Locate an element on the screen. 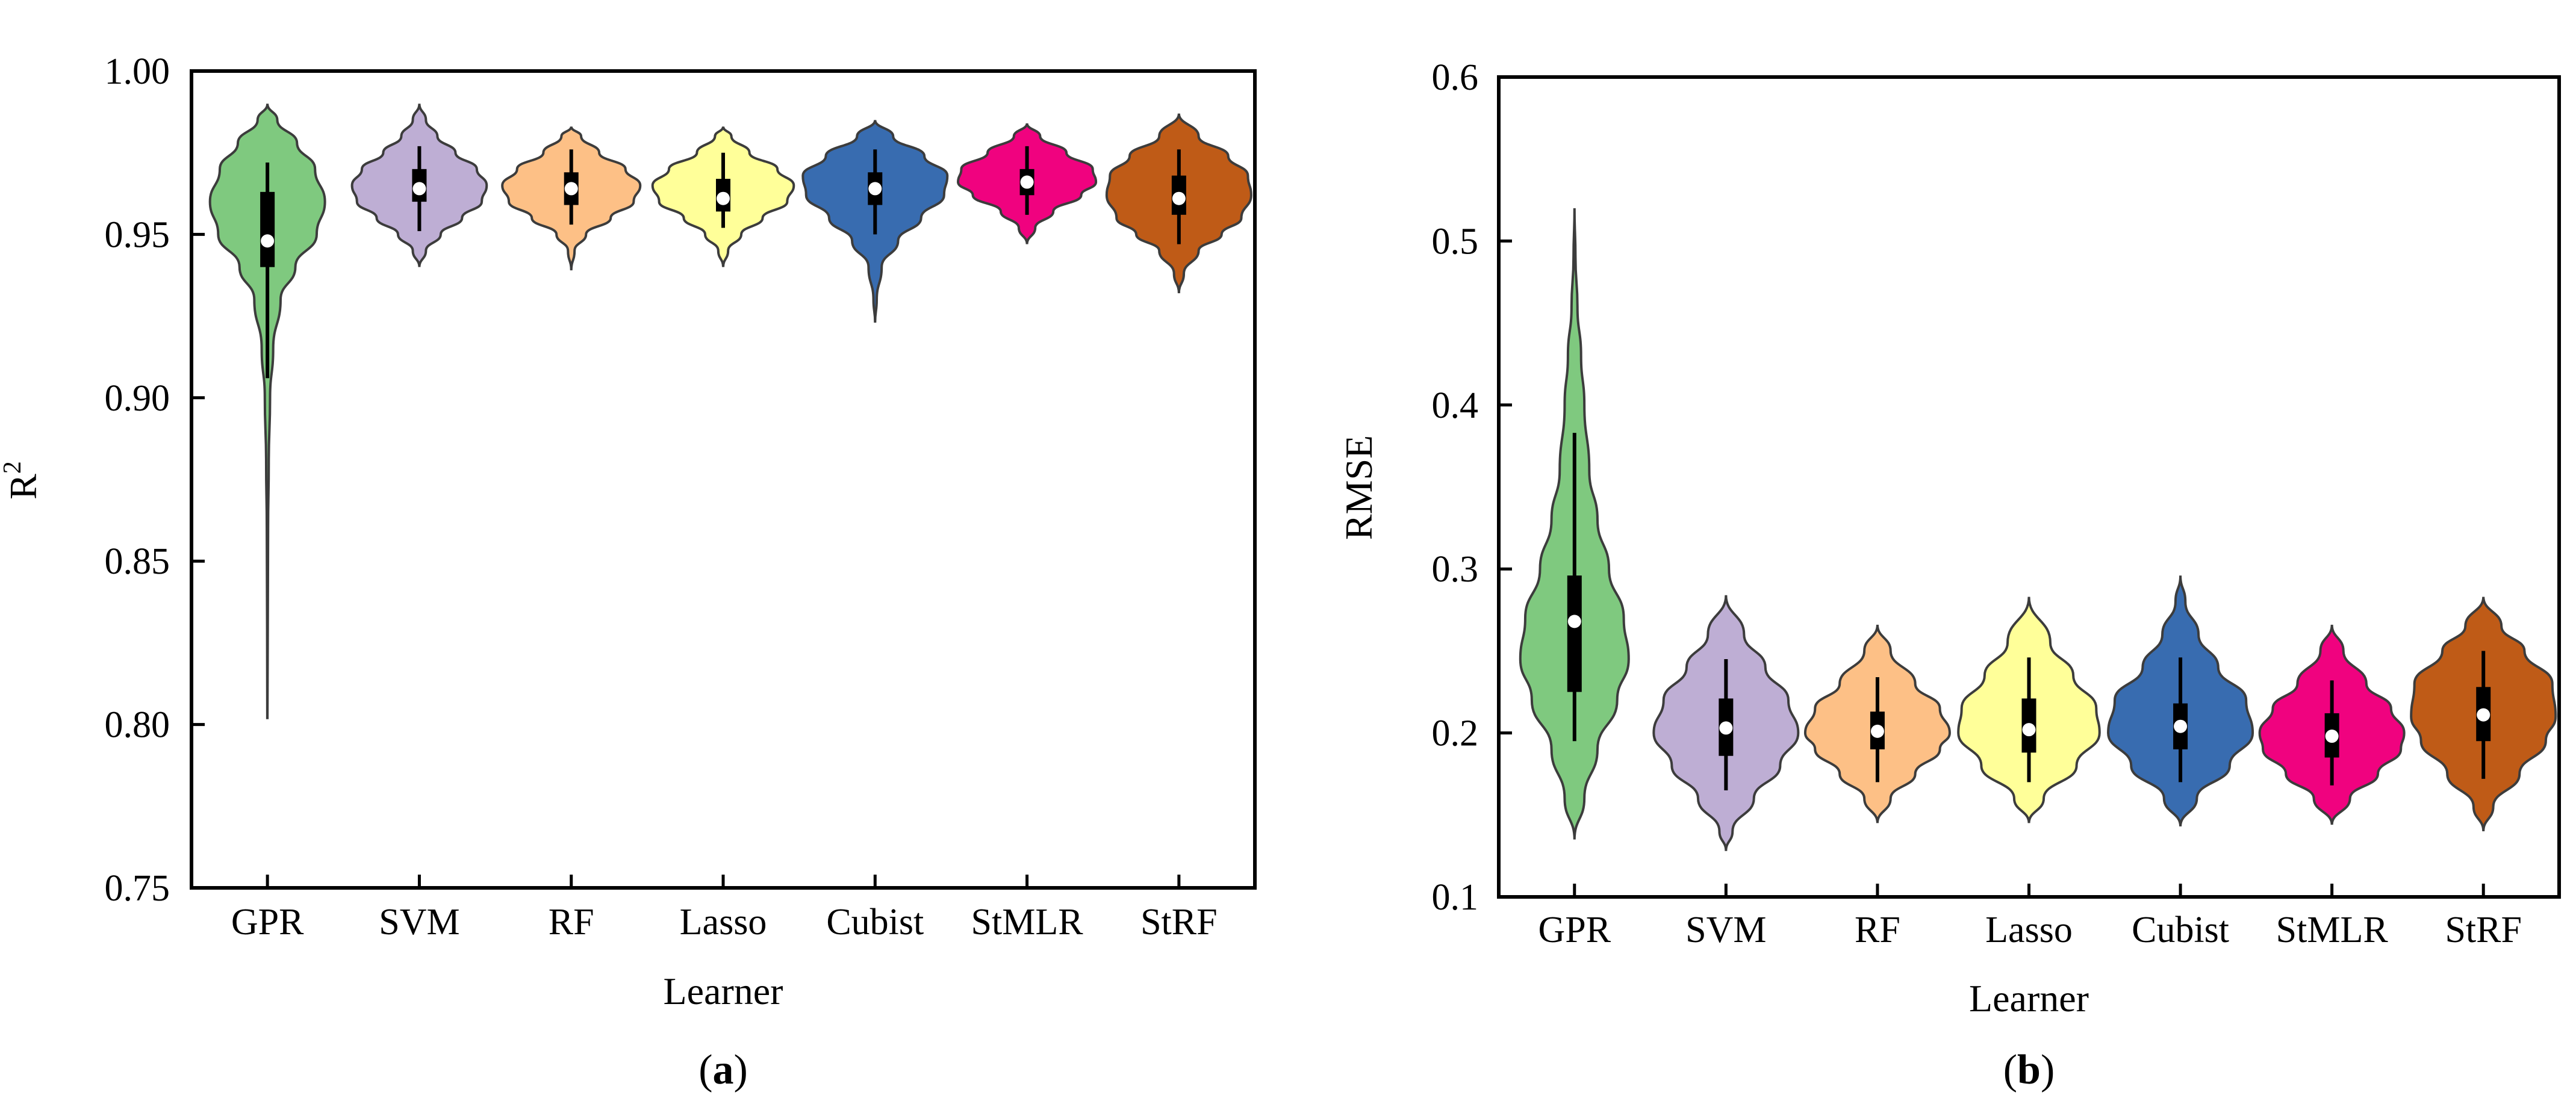 The image size is (2576, 1116). y-axis-title-text: RMSE is located at coordinates (1359, 487).